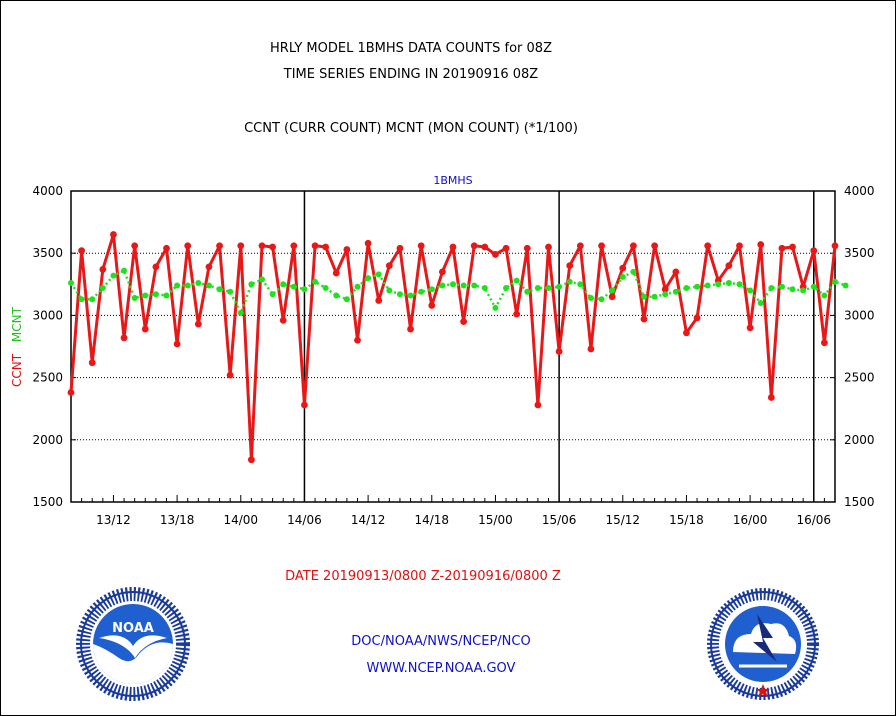 The height and width of the screenshot is (716, 896). Describe the element at coordinates (559, 520) in the screenshot. I see `x-tick-label: 15/06` at that location.